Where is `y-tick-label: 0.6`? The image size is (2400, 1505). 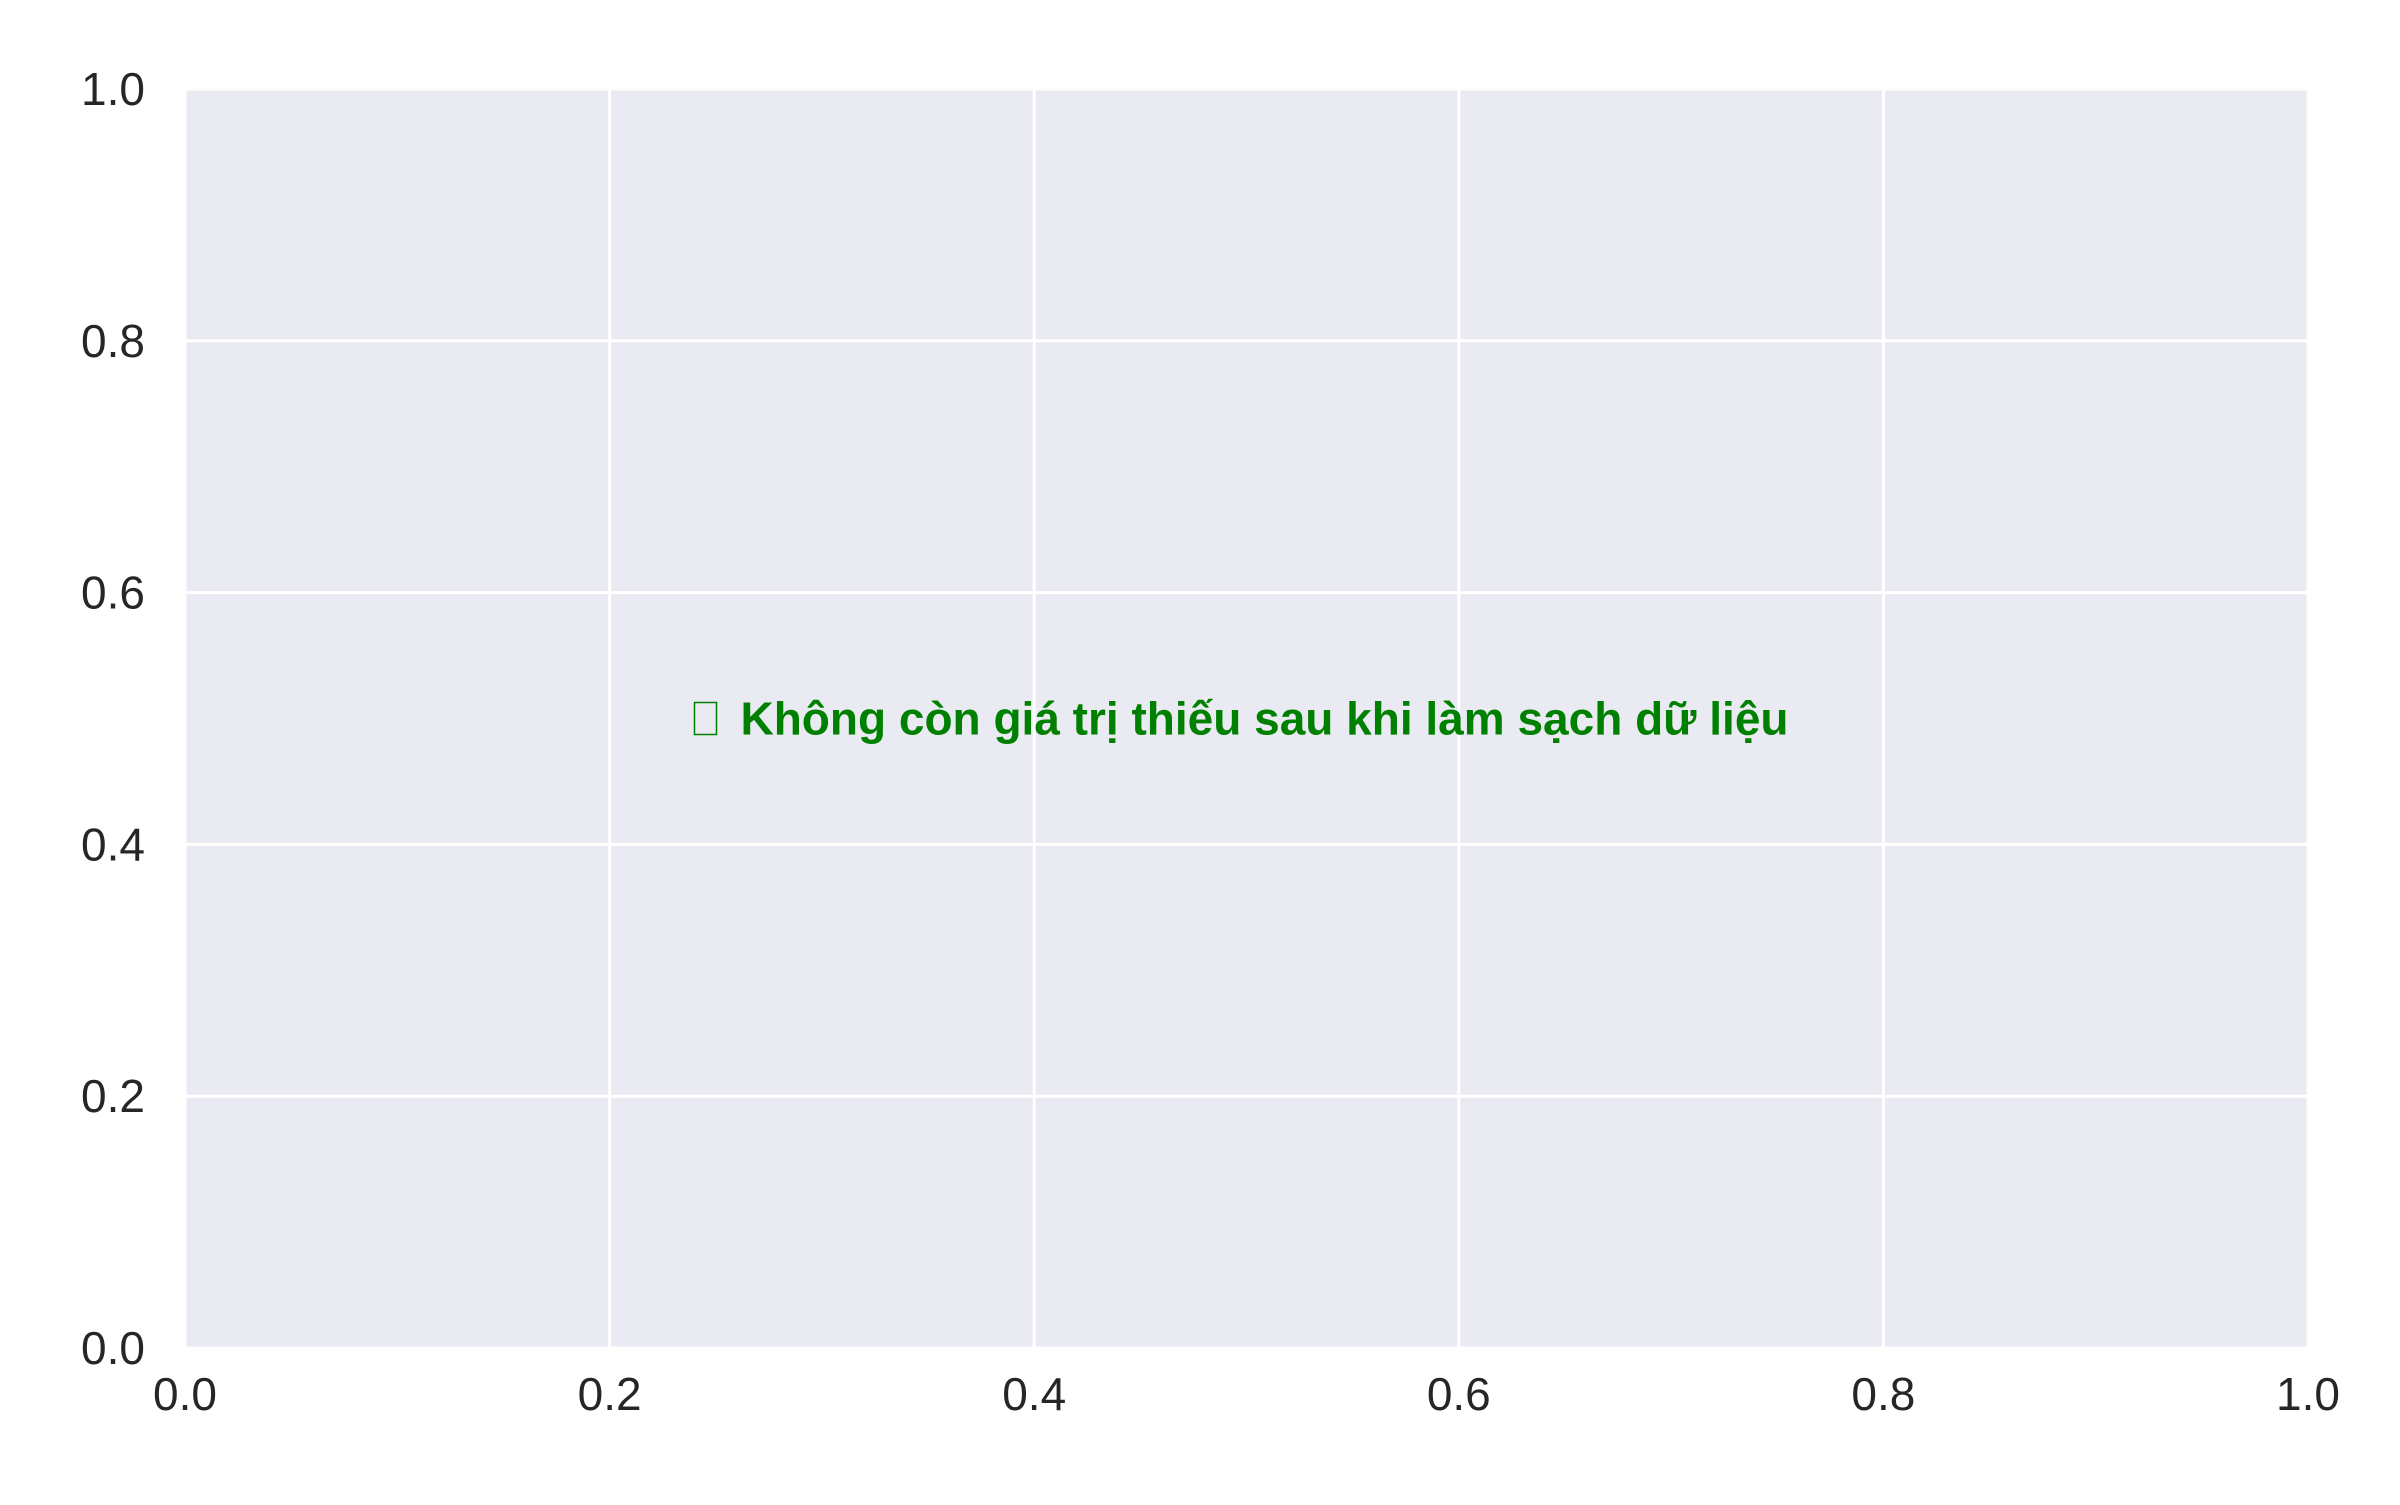 y-tick-label: 0.6 is located at coordinates (113, 593).